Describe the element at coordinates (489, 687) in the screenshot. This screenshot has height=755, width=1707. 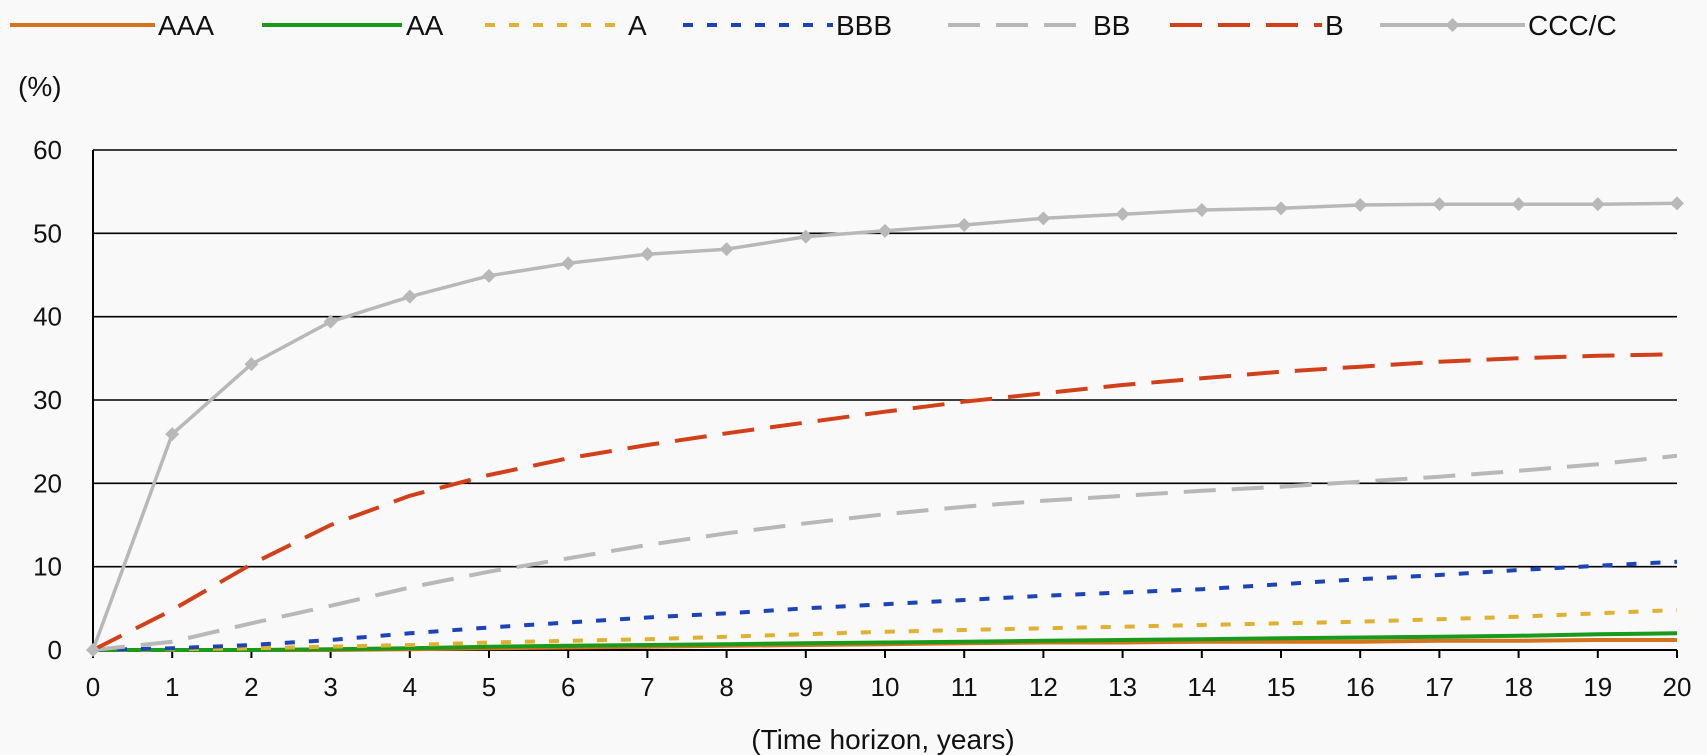
I see `x-tick-label: 5` at that location.